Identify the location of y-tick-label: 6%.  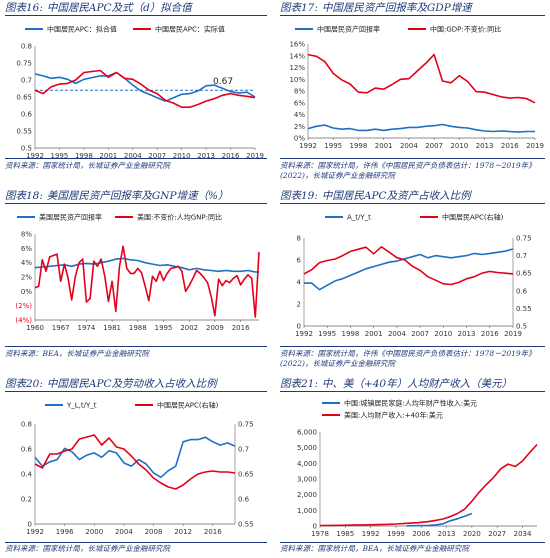
(26, 249).